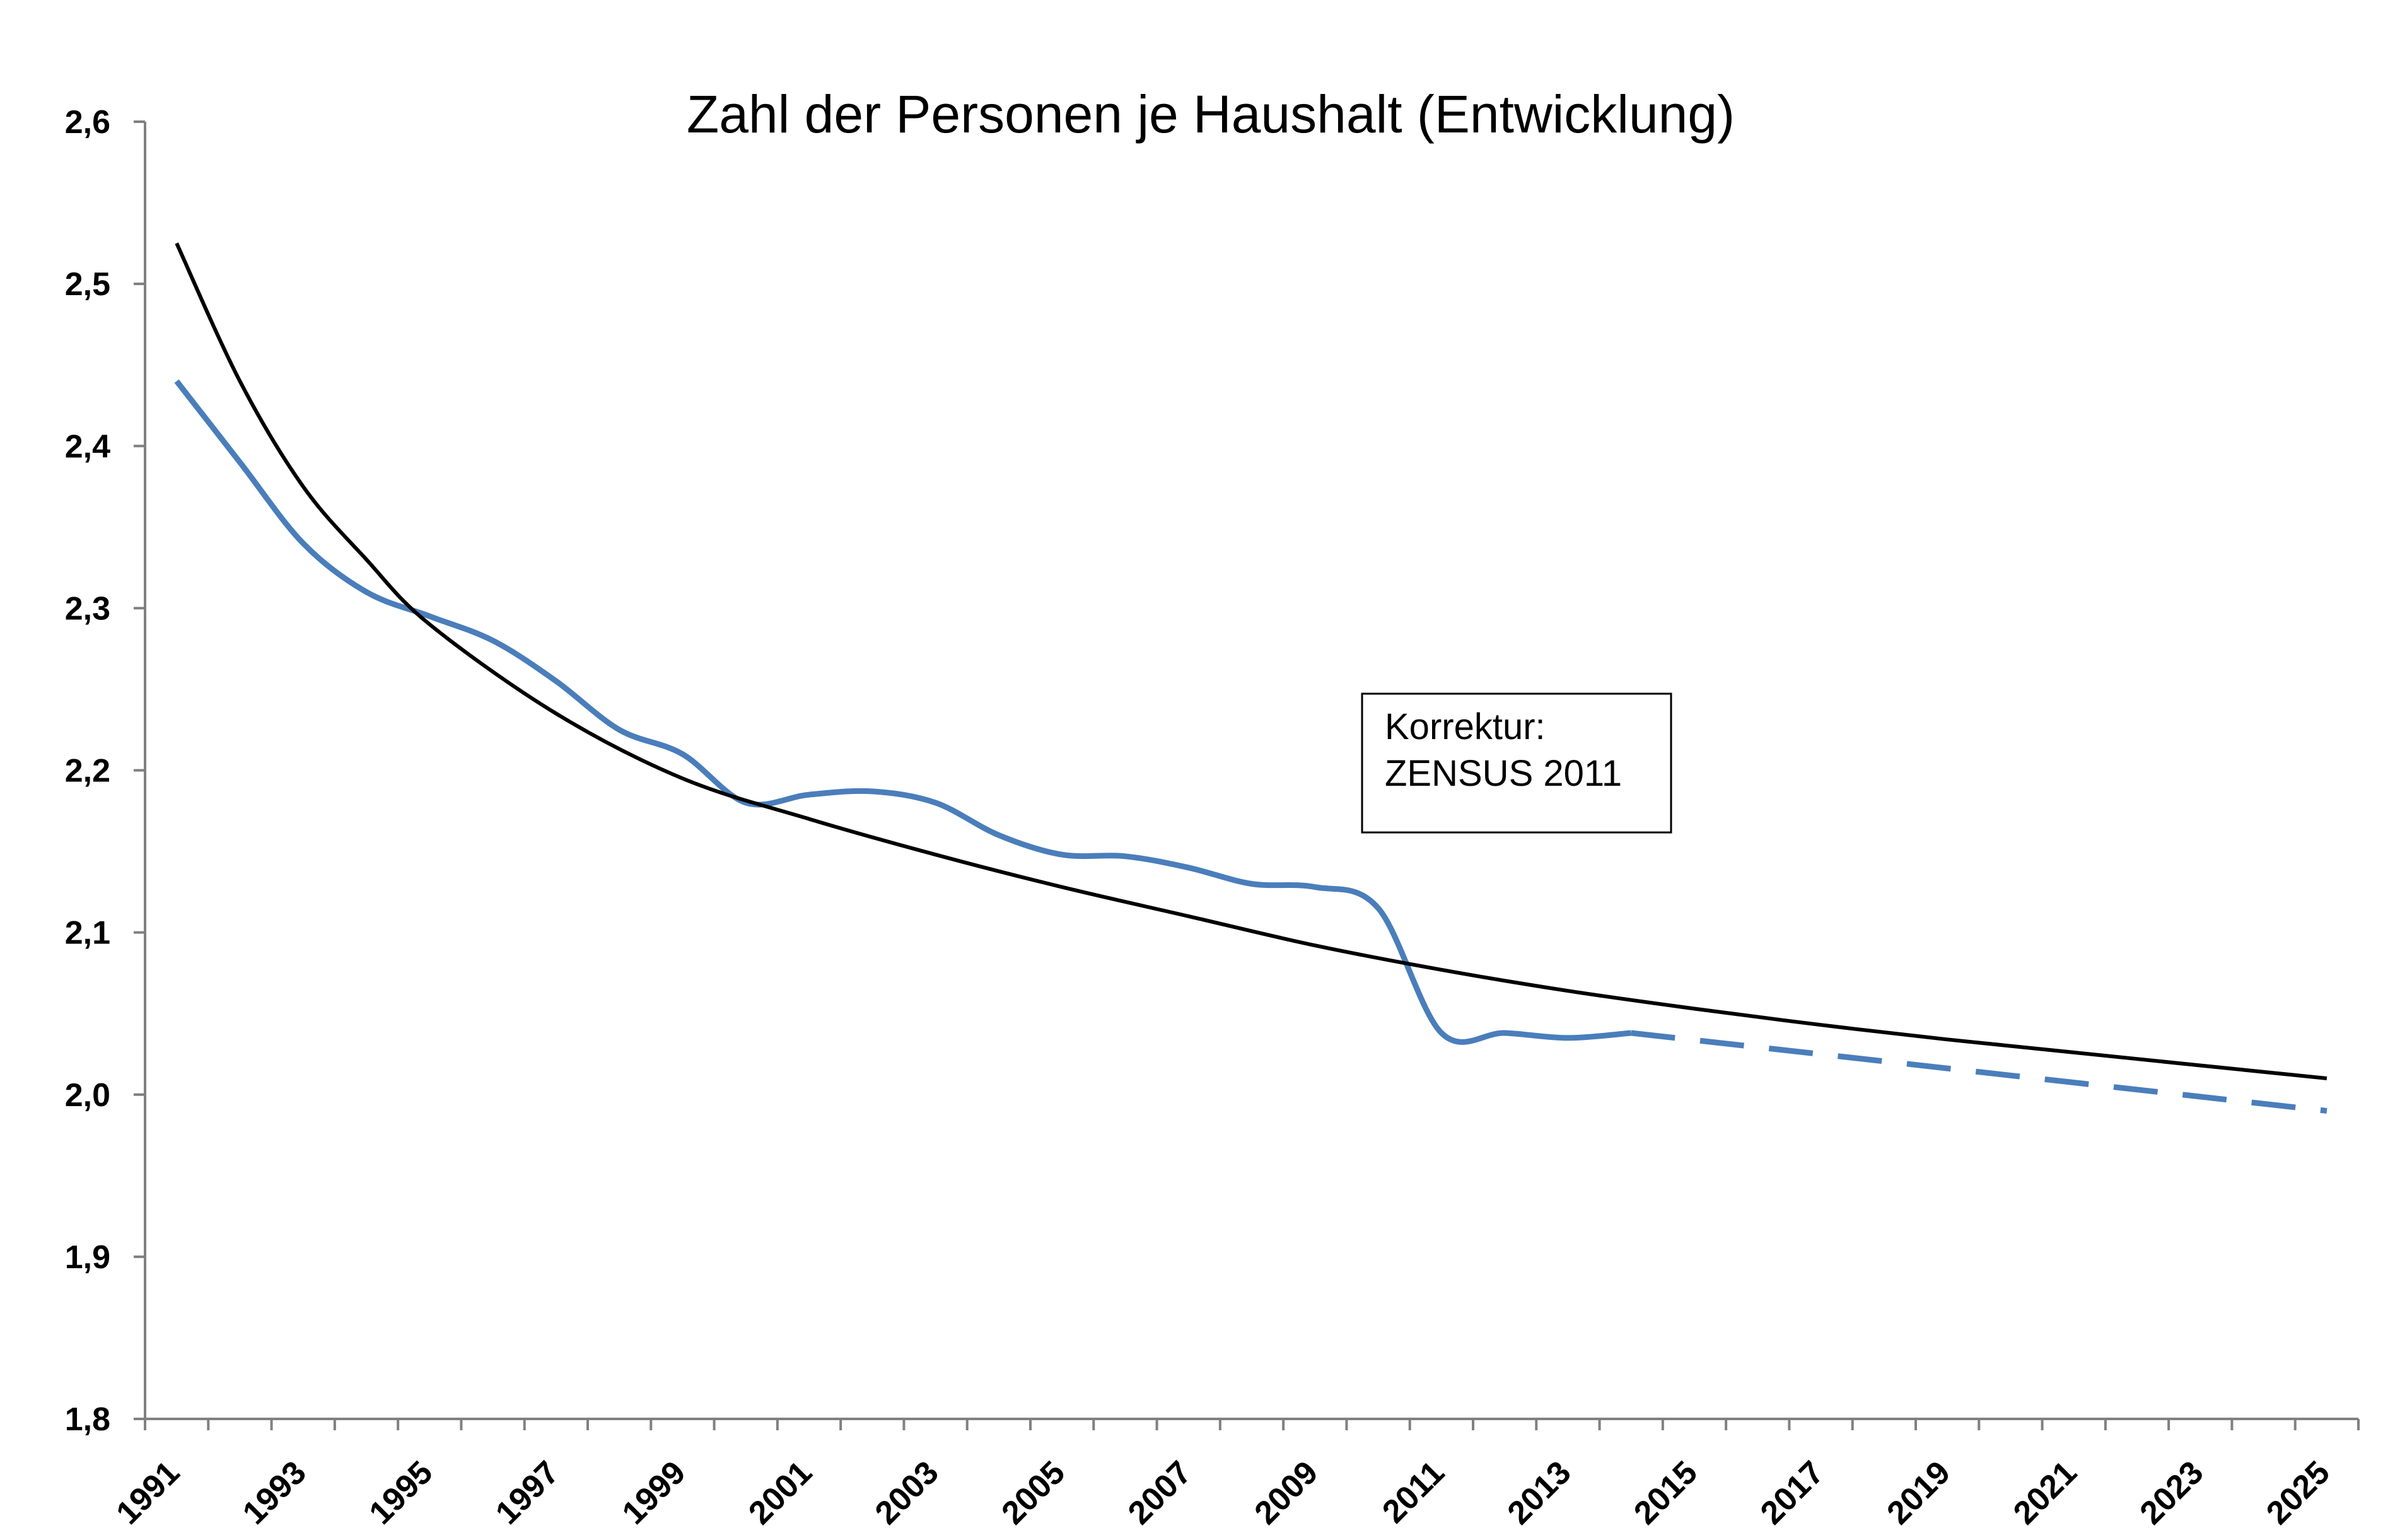  I want to click on series-line-projection, so click(1979, 1072).